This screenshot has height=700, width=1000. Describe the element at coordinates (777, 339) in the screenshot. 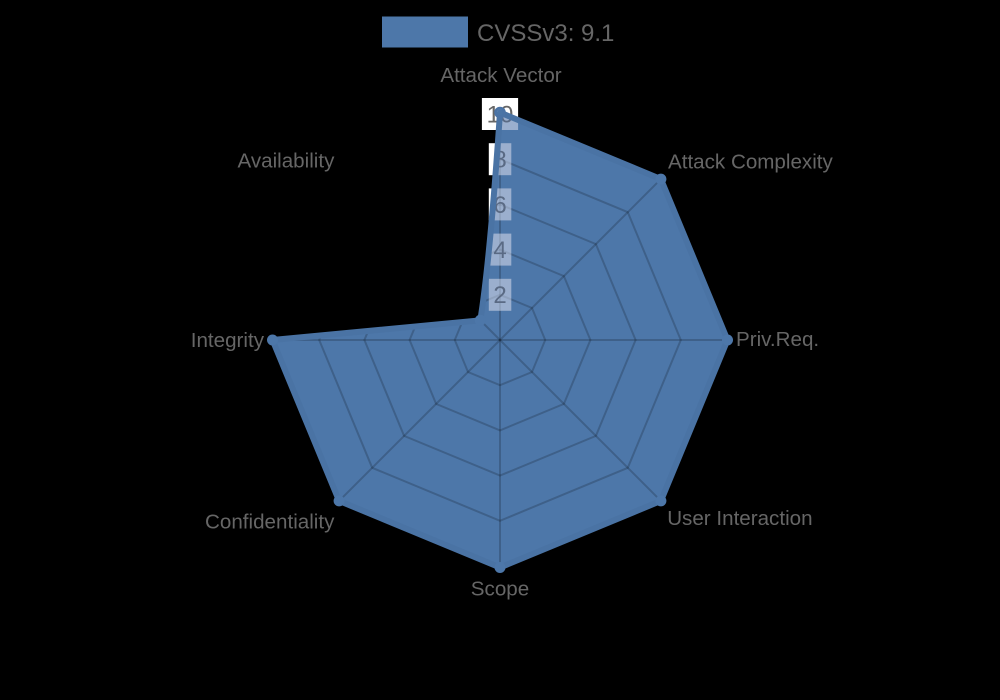

I see `svg-text: Priv.Req.` at that location.